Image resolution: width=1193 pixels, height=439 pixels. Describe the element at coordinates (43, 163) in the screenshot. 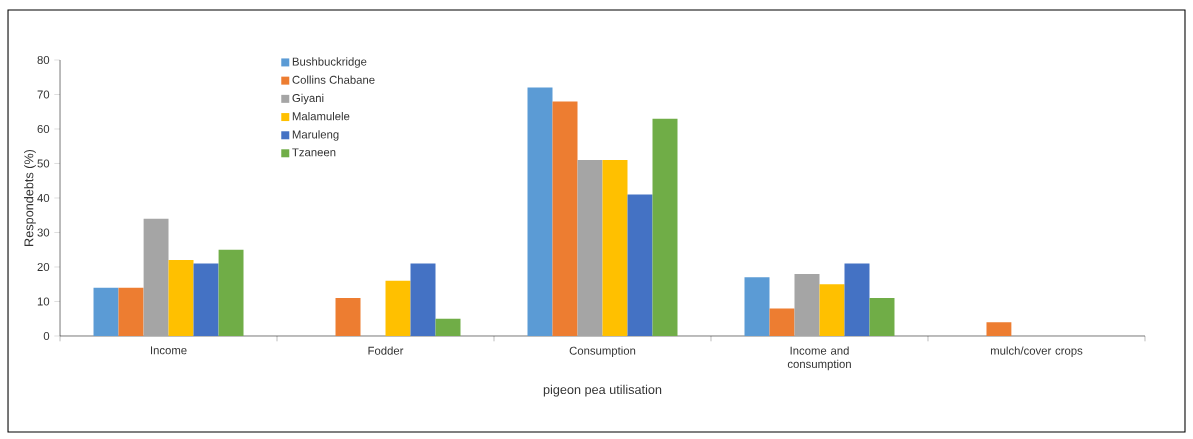

I see `y-tick-label: 50` at that location.